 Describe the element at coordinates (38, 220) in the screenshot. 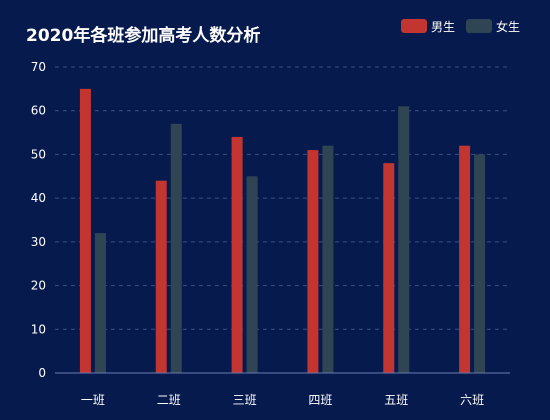

I see `y-axis-tick-labels: 0 10 20 30 40 50 60 70` at that location.